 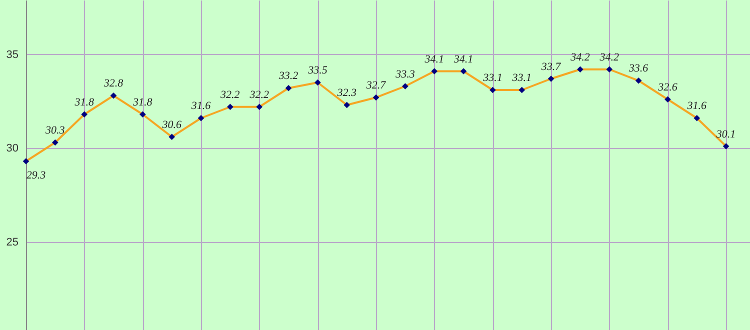 I want to click on data-label: 29.3, so click(x=36, y=175).